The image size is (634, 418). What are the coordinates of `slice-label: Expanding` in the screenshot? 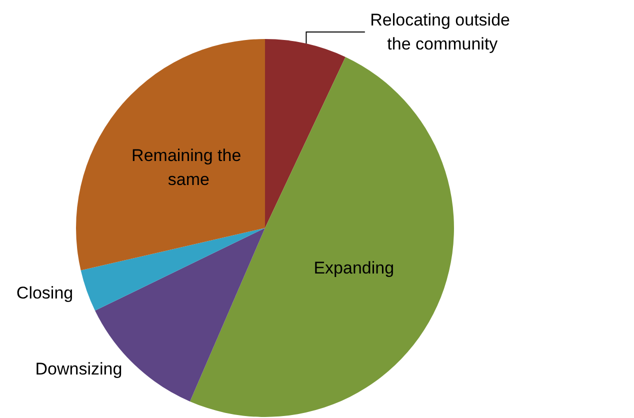 It's located at (354, 268).